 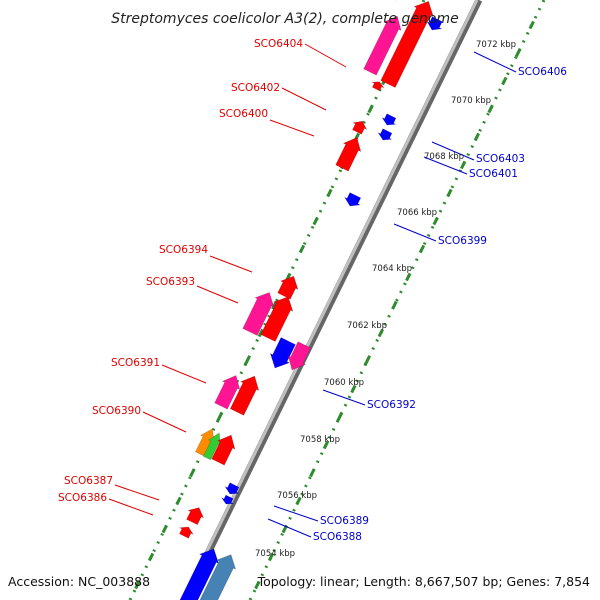 I want to click on gene-sco6400-arrow, so click(x=348, y=154).